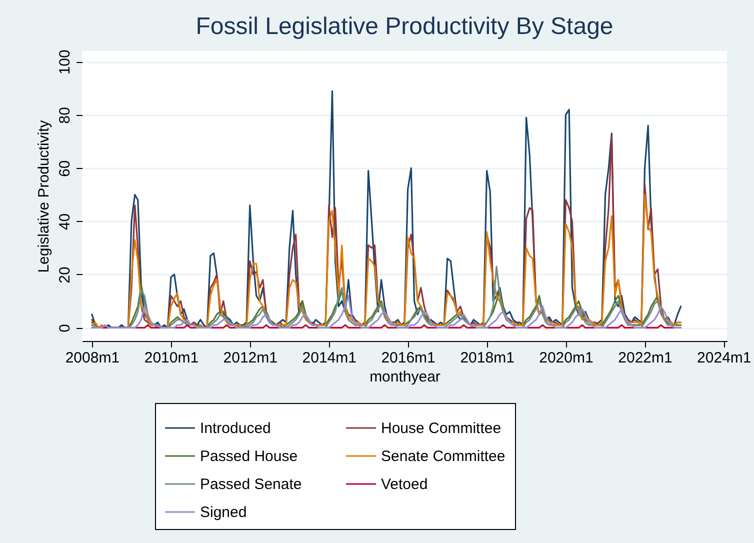 The height and width of the screenshot is (543, 754). What do you see at coordinates (386, 311) in the screenshot?
I see `line-series` at bounding box center [386, 311].